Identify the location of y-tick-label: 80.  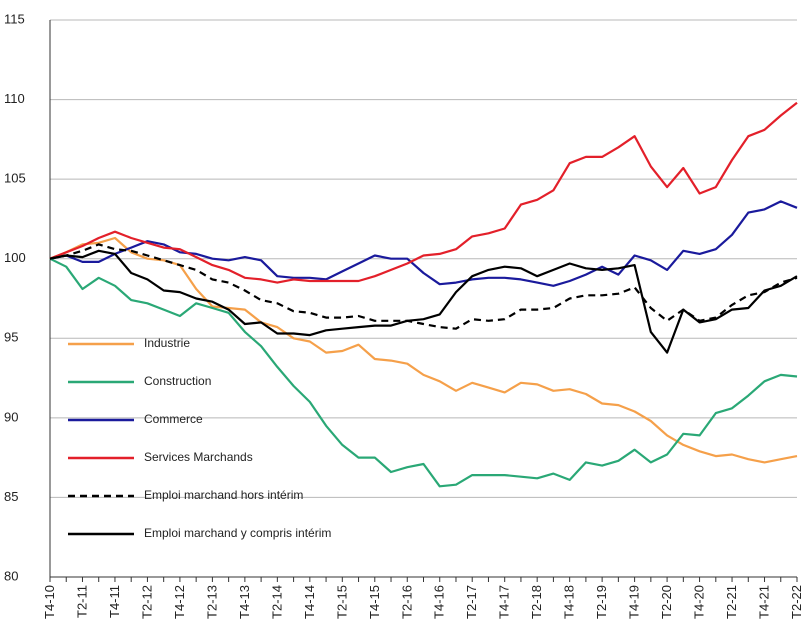
(11, 575).